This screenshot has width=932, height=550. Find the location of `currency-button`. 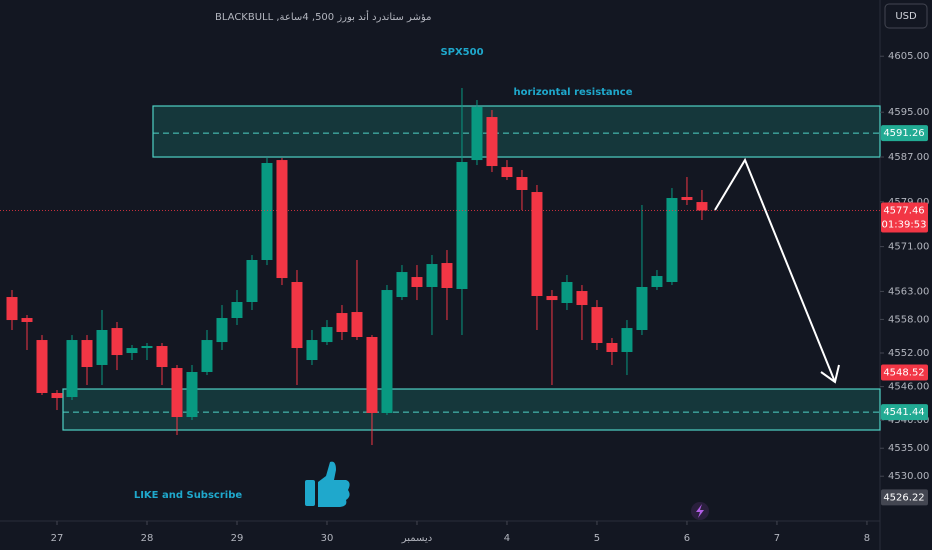

currency-button is located at coordinates (906, 16).